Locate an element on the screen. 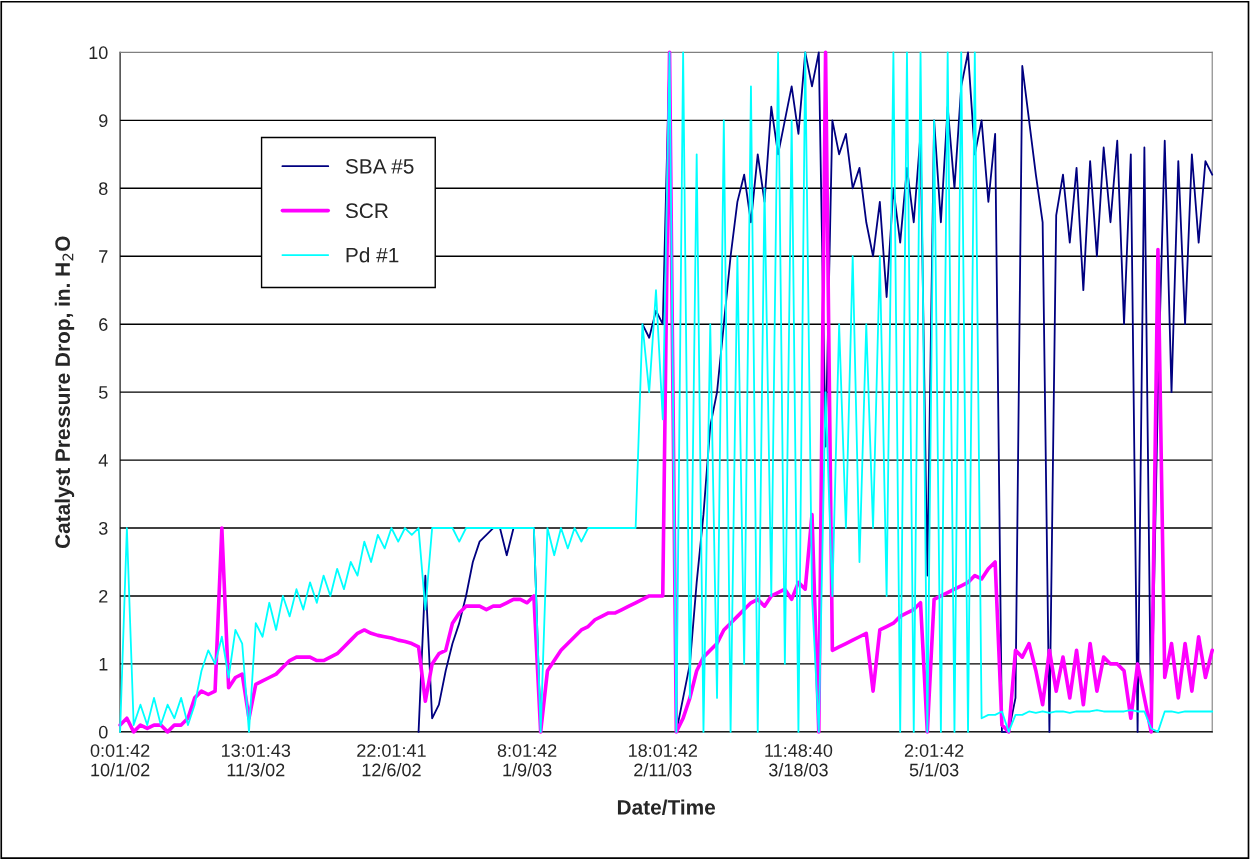  y-tick-label: 1 is located at coordinates (103, 664).